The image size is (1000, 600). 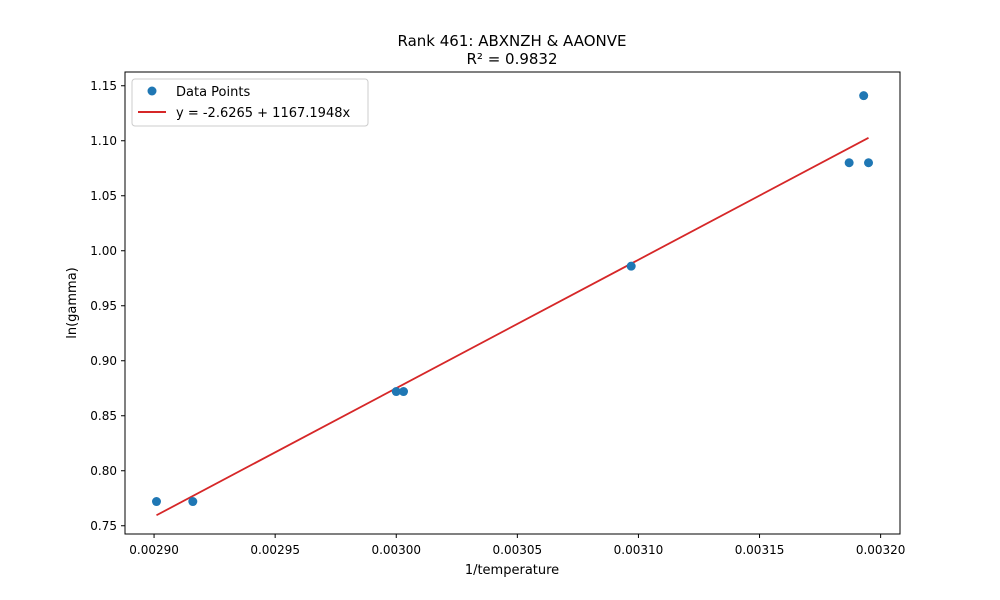 I want to click on legend: Data Points y = -2.6265 + 1167.1948x, so click(x=250, y=102).